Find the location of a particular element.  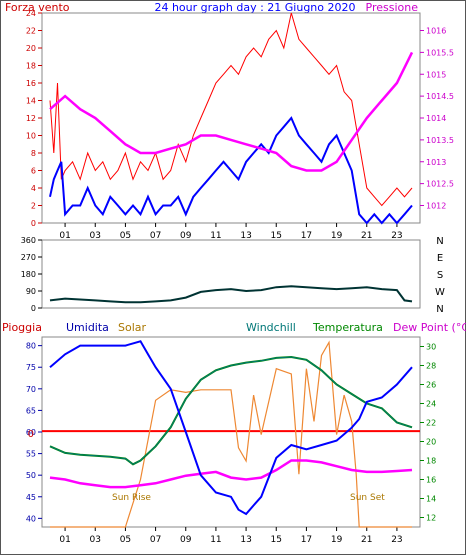

y-tick-label: 8 is located at coordinates (33, 153).